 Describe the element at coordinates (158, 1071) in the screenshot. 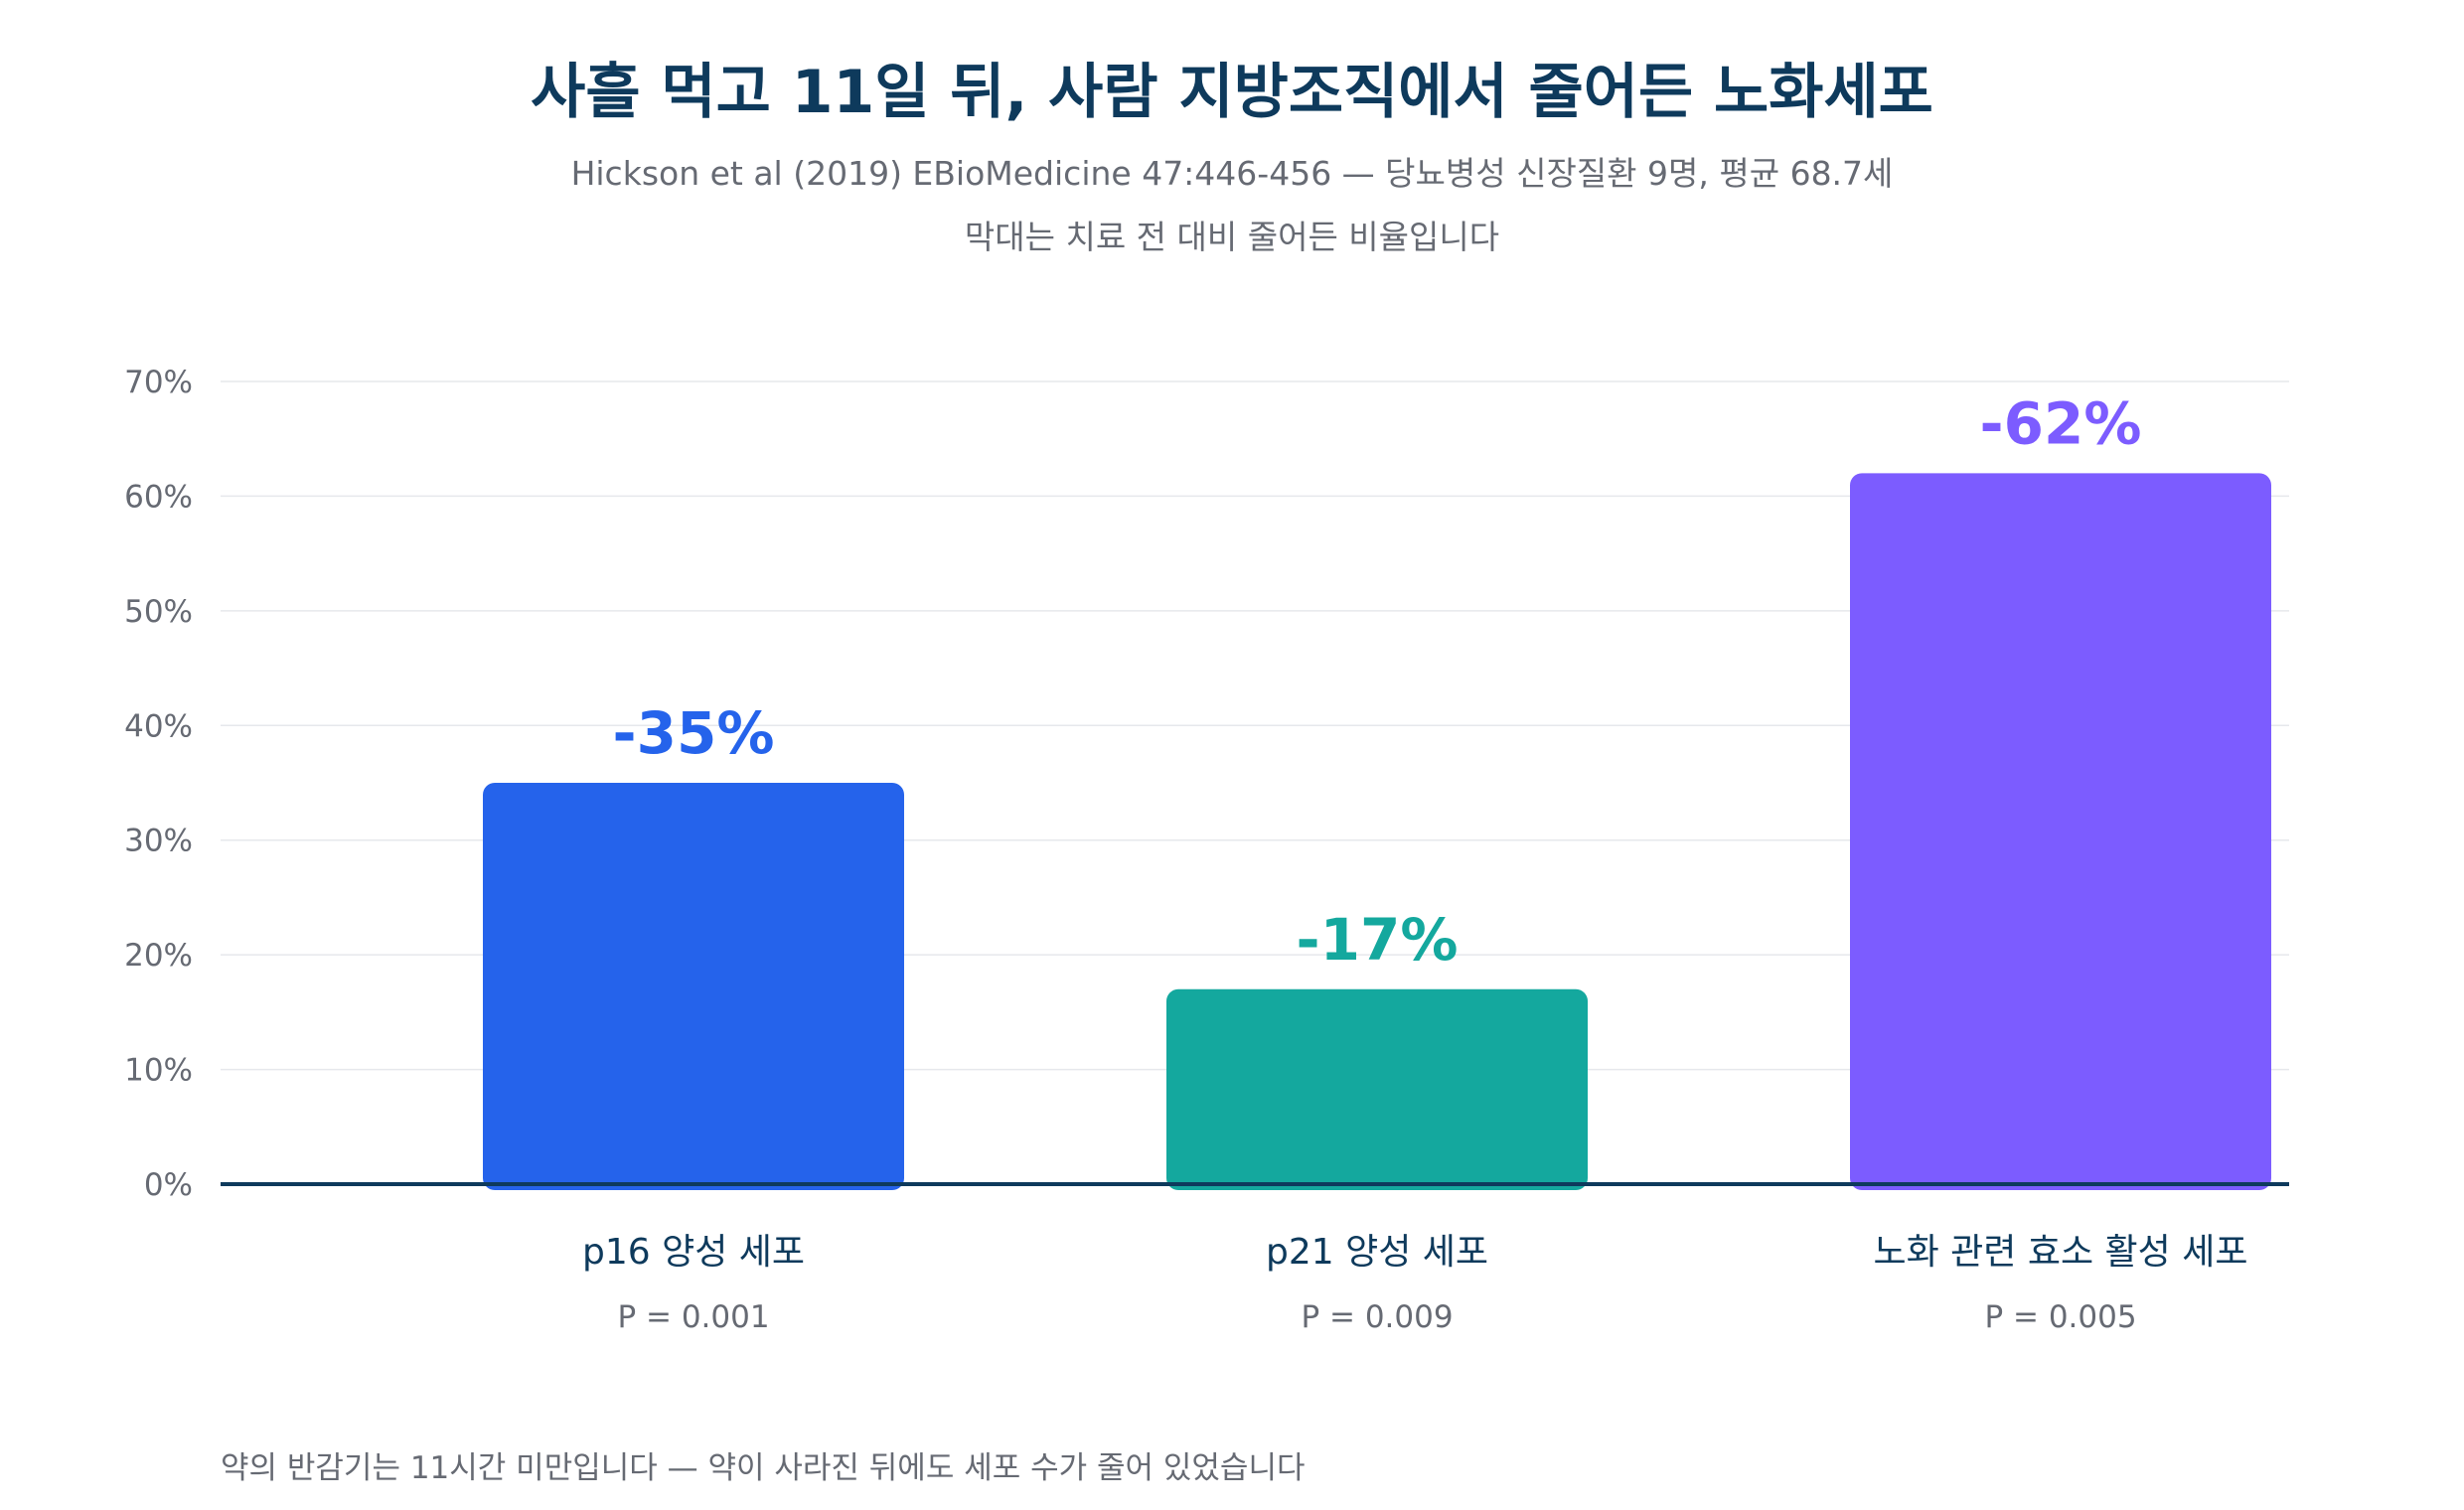

I see `y-tick-label: 10%` at that location.